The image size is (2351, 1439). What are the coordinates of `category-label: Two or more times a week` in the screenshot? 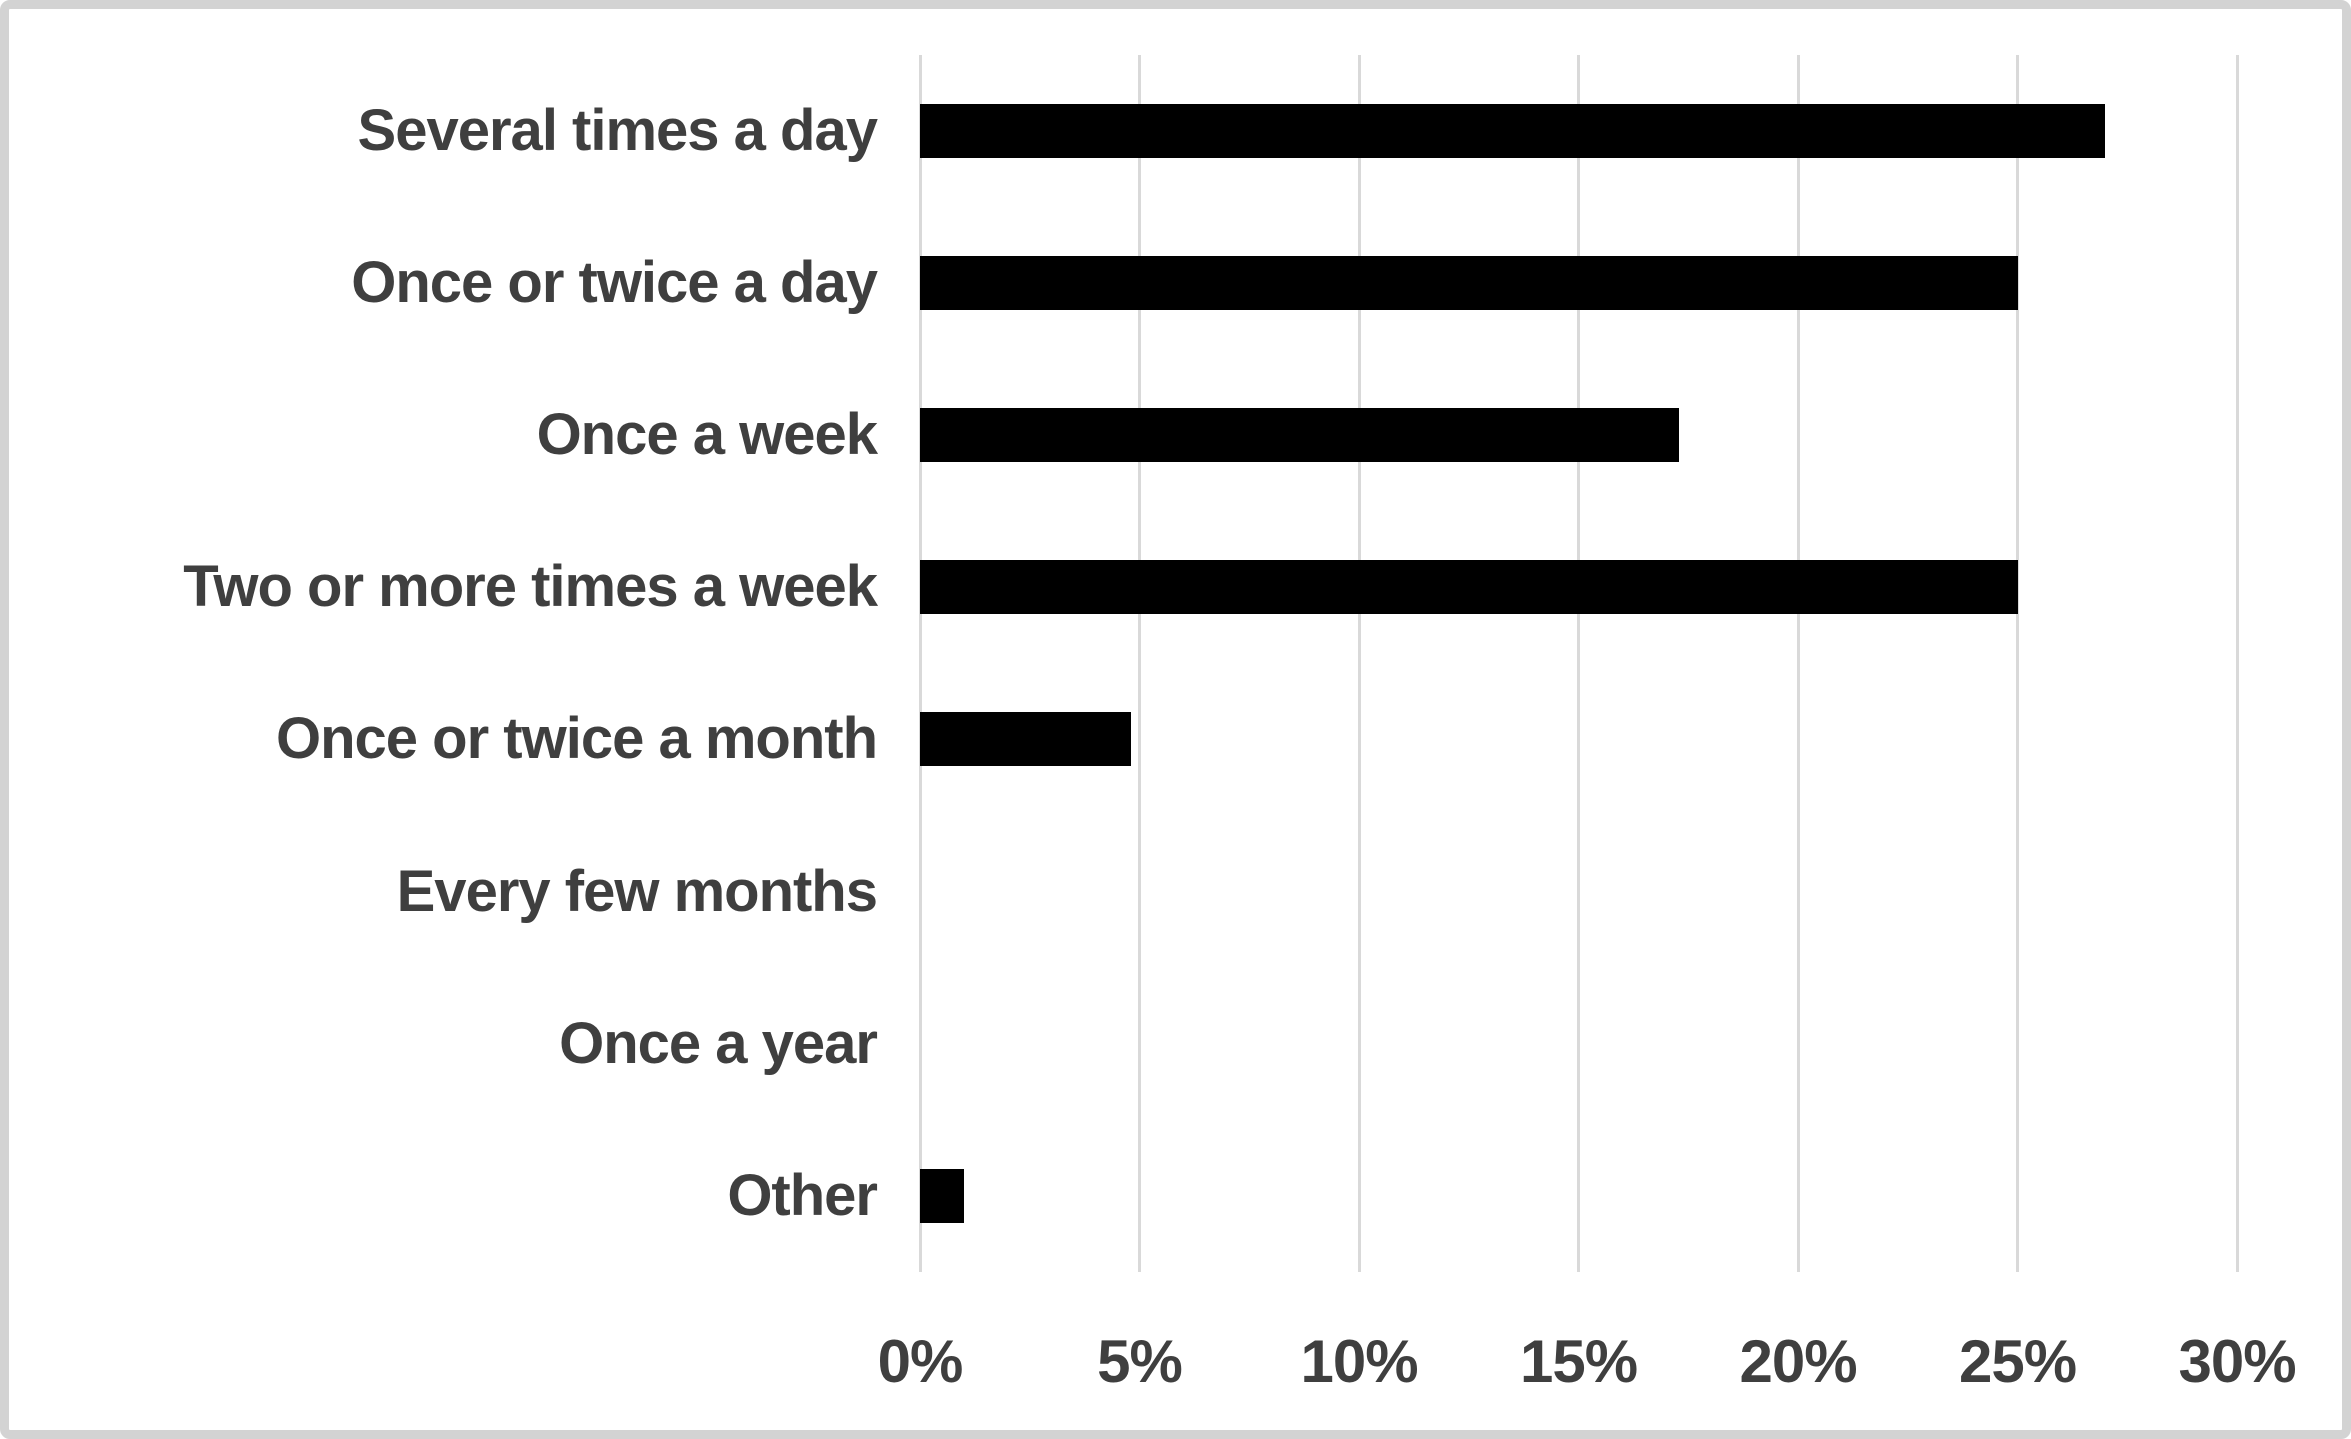 It's located at (530, 587).